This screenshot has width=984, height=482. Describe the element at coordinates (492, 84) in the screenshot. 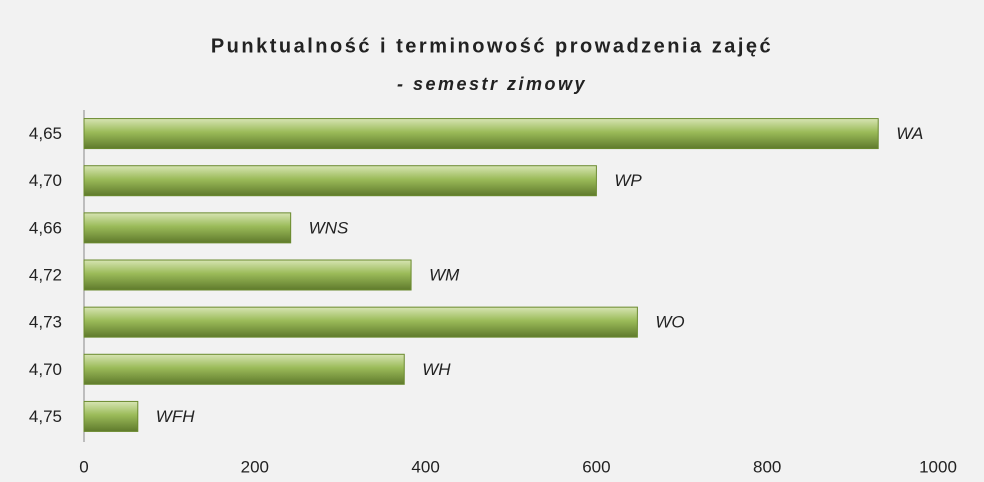

I see `chart-subtitle: - semestr zimowy` at that location.